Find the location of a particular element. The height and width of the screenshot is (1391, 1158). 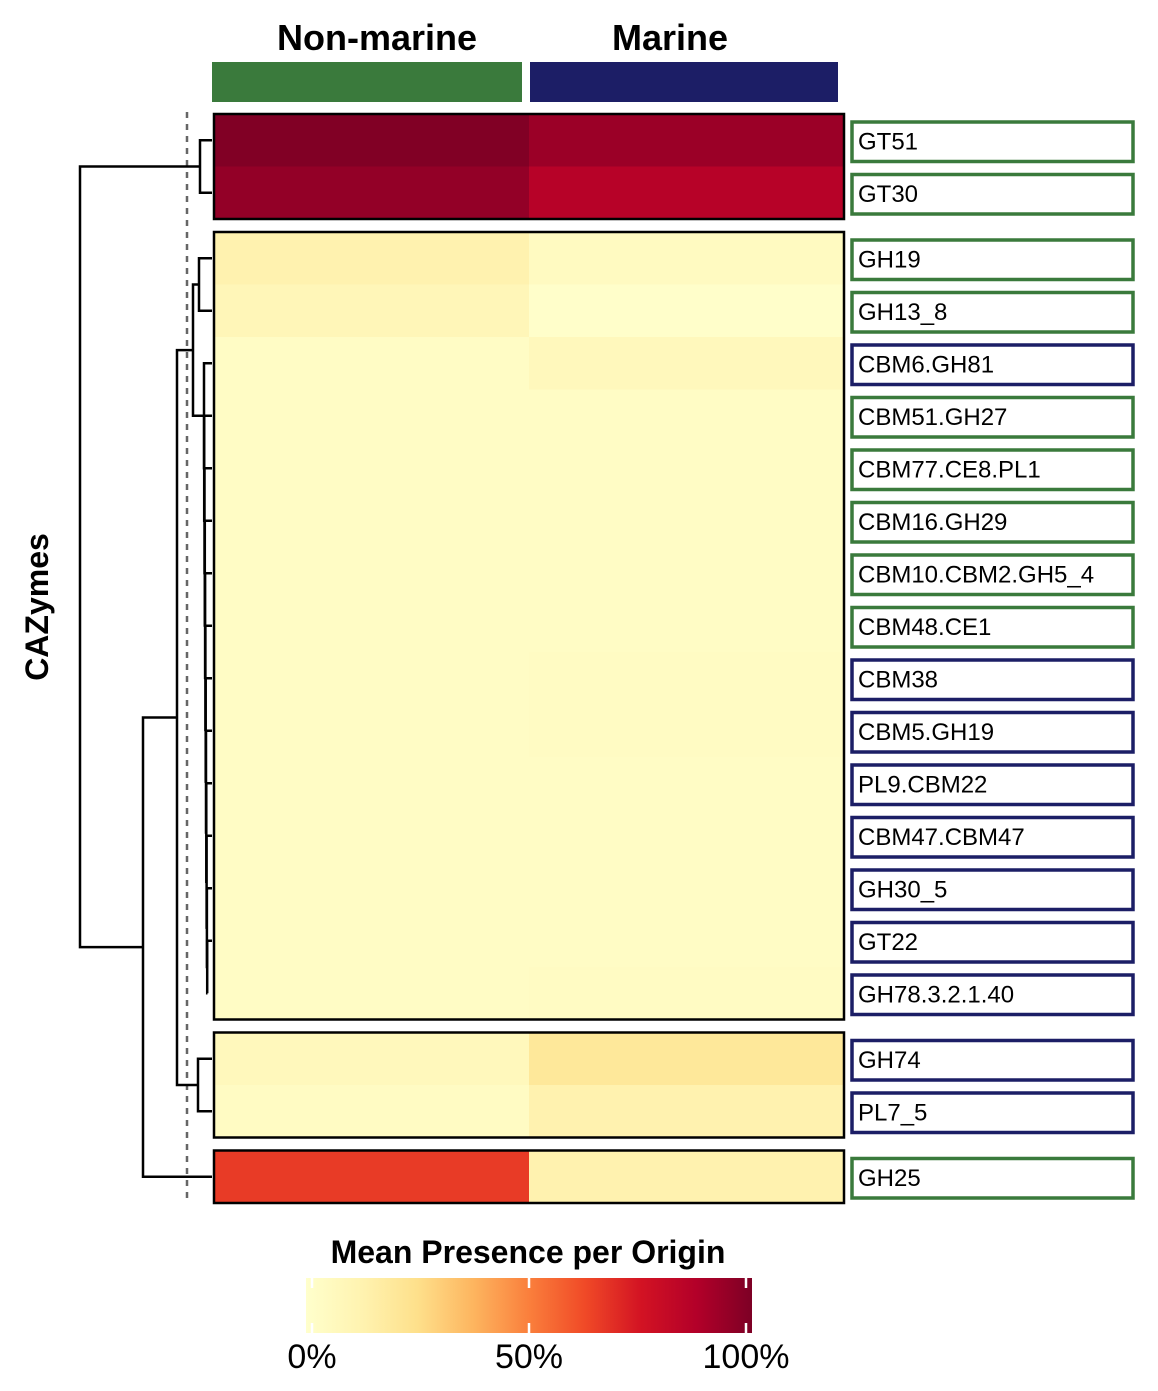

row-label-text: CBM77.CE8.PL1 is located at coordinates (949, 469).